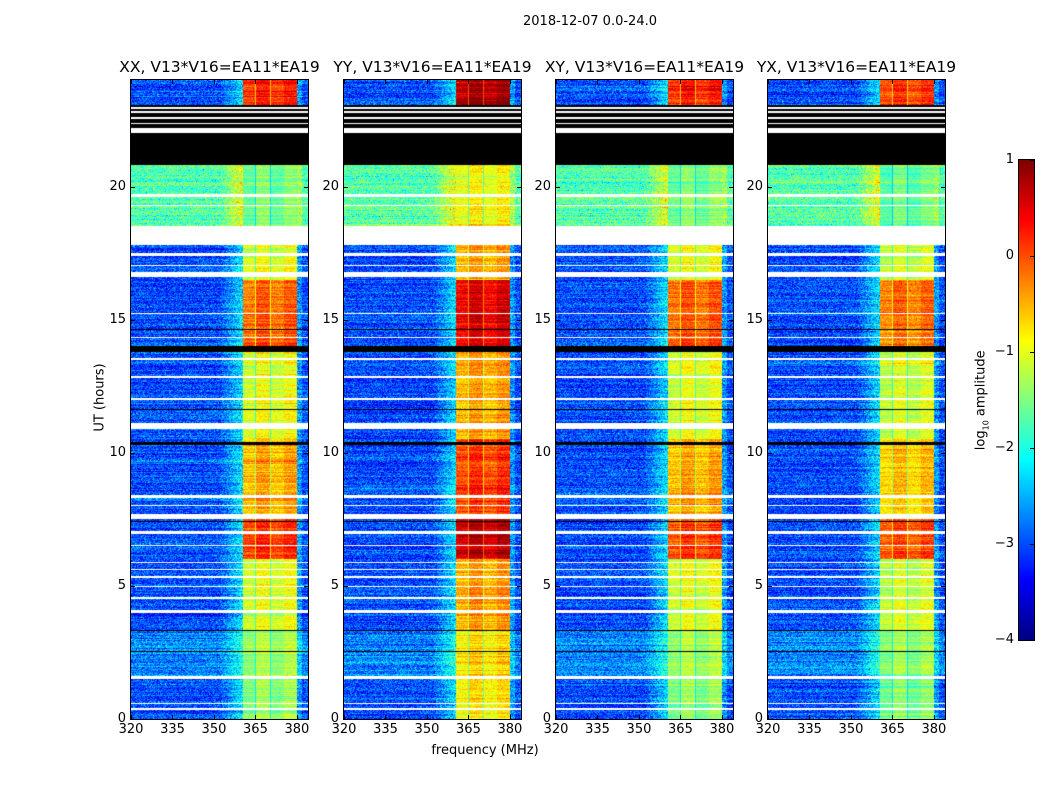 The height and width of the screenshot is (800, 1050). What do you see at coordinates (982, 400) in the screenshot?
I see `colorbar-label: log10 amplitude` at bounding box center [982, 400].